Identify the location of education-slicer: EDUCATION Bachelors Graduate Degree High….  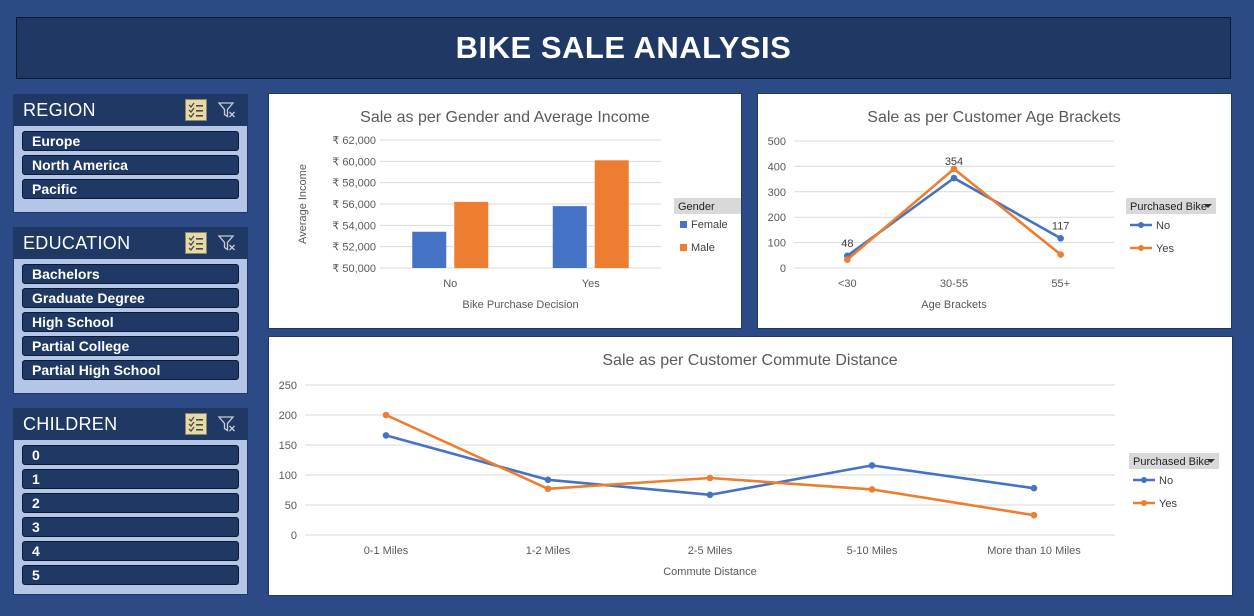
(130, 310).